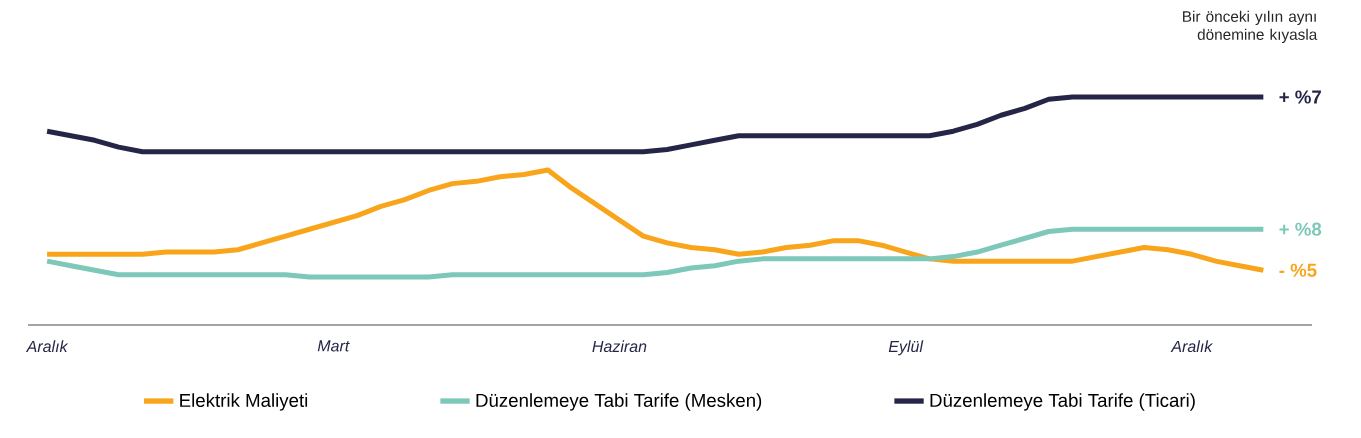 The width and height of the screenshot is (1361, 438). Describe the element at coordinates (906, 348) in the screenshot. I see `x-tick-label: Eylül` at that location.